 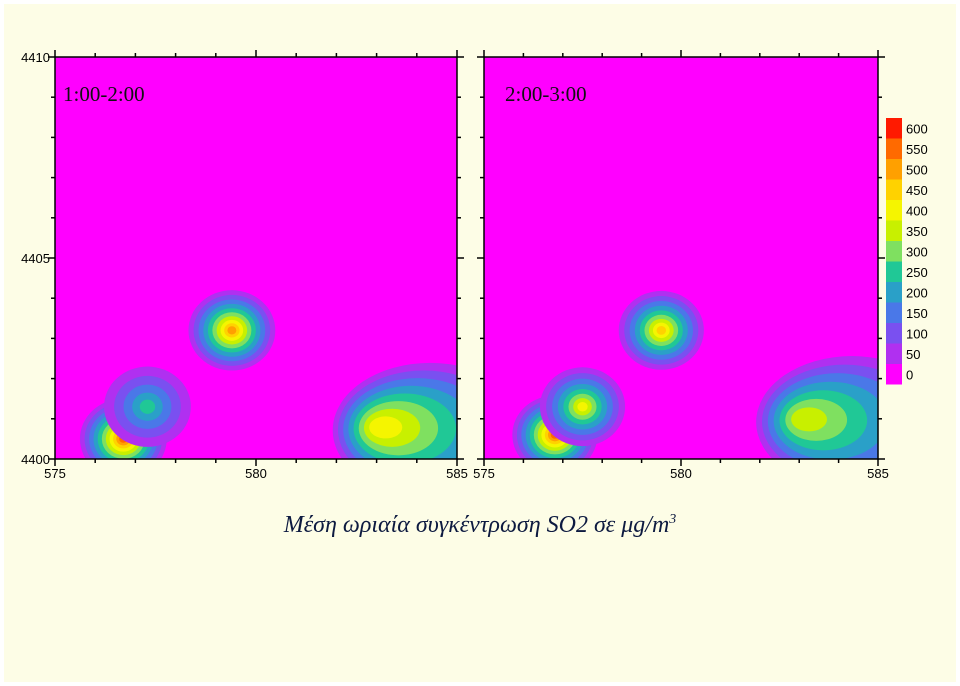 What do you see at coordinates (917, 190) in the screenshot?
I see `legend-label: 450` at bounding box center [917, 190].